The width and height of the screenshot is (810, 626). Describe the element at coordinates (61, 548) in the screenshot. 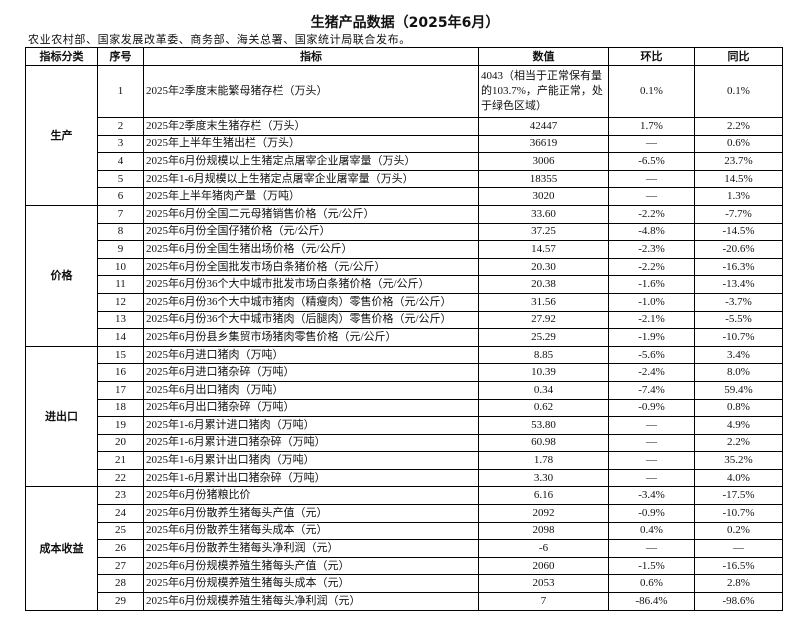

I see `category-cell: 成本收益` at that location.